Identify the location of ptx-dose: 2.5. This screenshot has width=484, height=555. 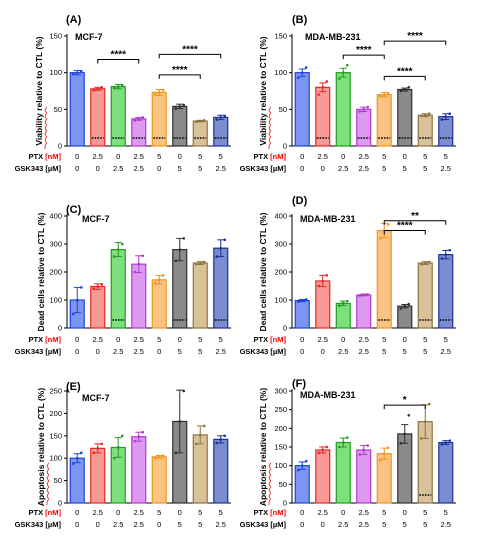
(364, 156).